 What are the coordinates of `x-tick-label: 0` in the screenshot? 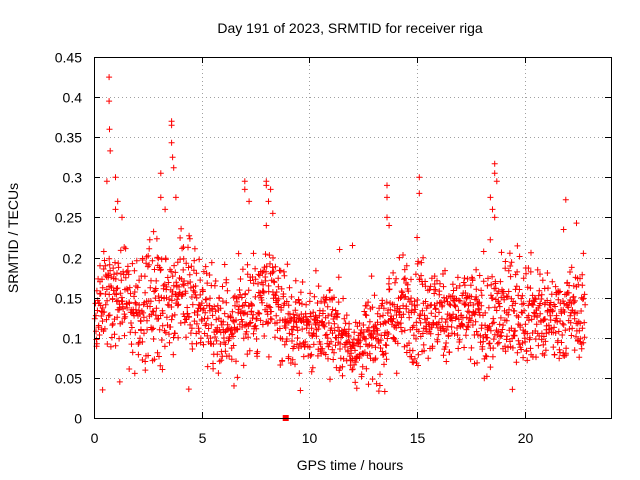 It's located at (95, 438).